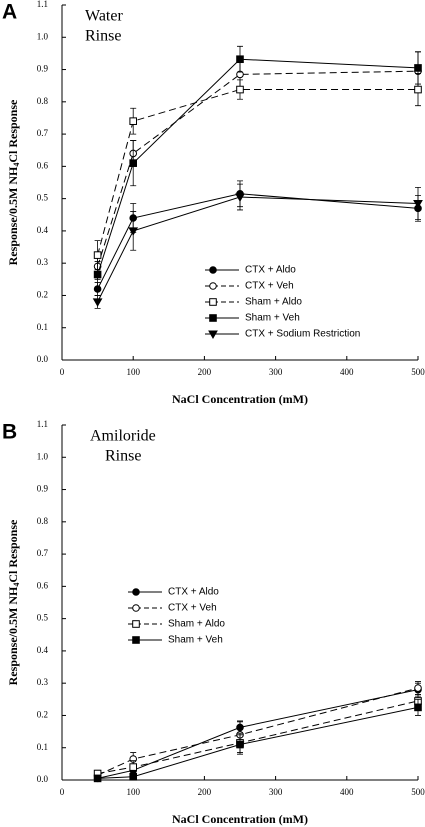 The height and width of the screenshot is (827, 425). Describe the element at coordinates (9, 432) in the screenshot. I see `panel-letter: B` at that location.